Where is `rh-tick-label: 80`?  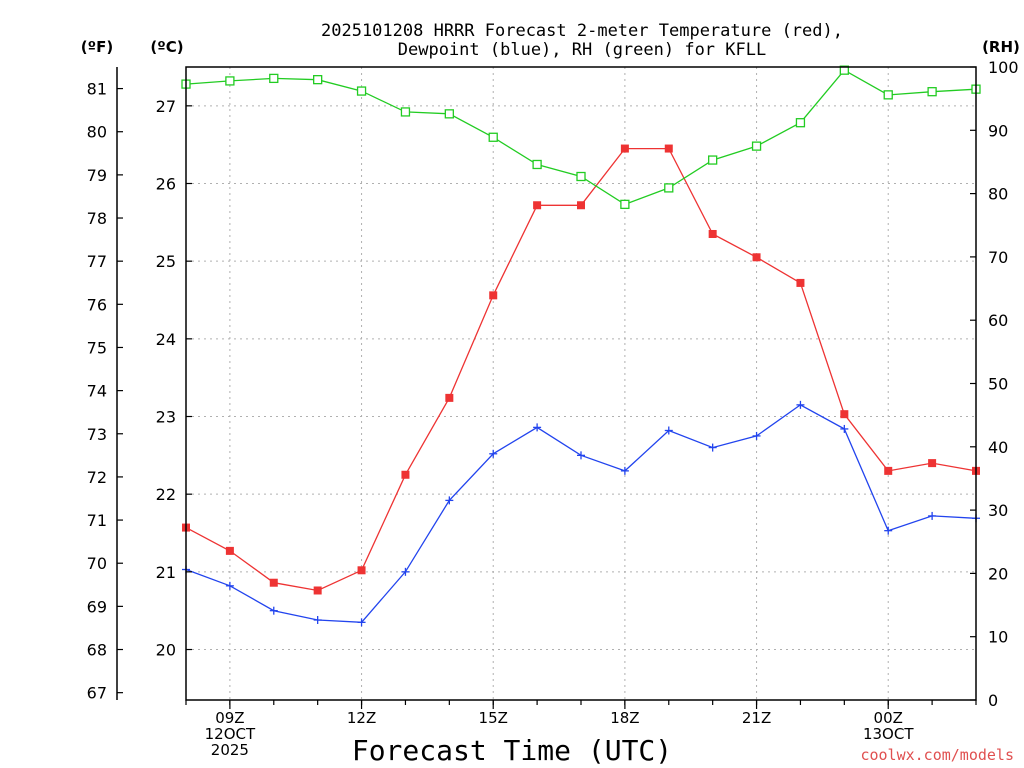 rh-tick-label: 80 is located at coordinates (998, 194).